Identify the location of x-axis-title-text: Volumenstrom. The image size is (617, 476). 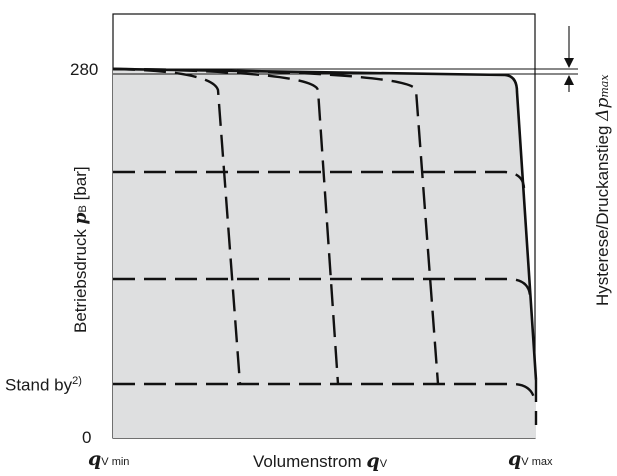
(310, 461).